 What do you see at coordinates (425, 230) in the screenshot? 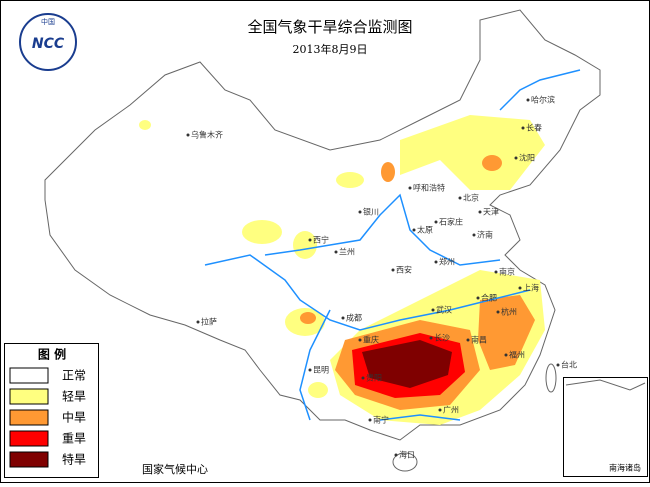
I see `city-label: 太原` at bounding box center [425, 230].